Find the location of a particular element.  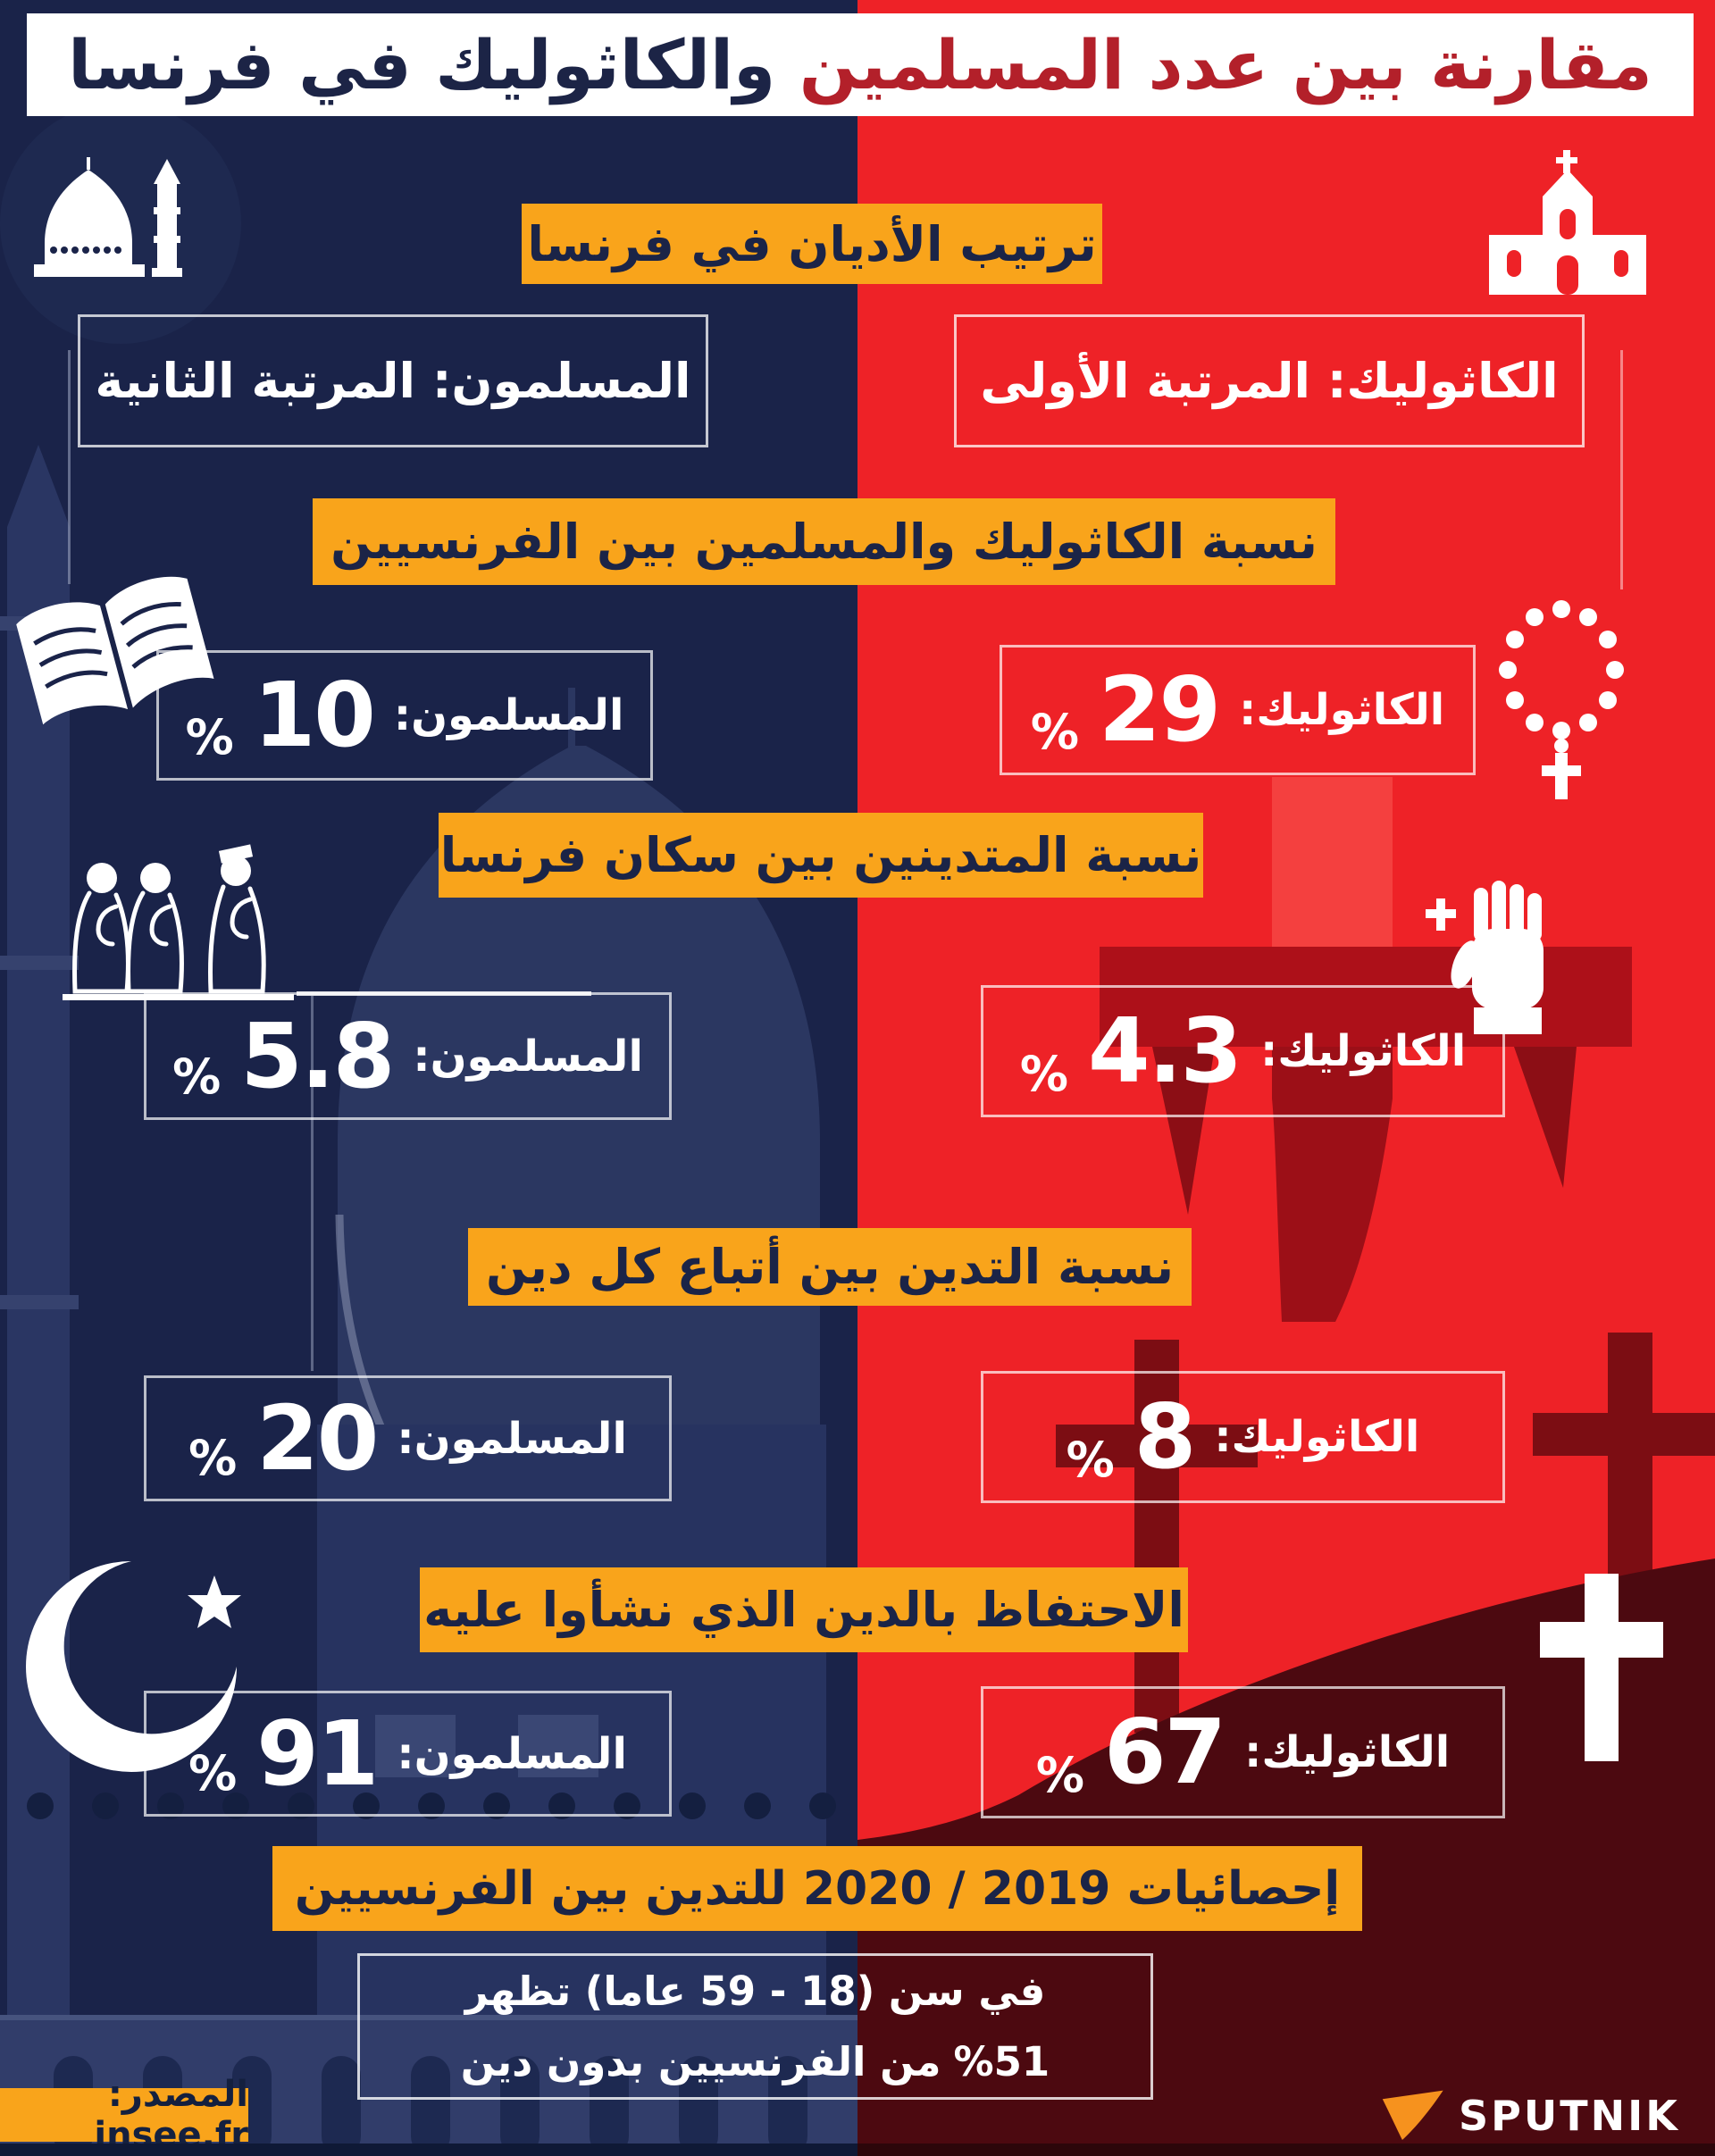

share-catholics-percent-sign: % is located at coordinates (1054, 732).